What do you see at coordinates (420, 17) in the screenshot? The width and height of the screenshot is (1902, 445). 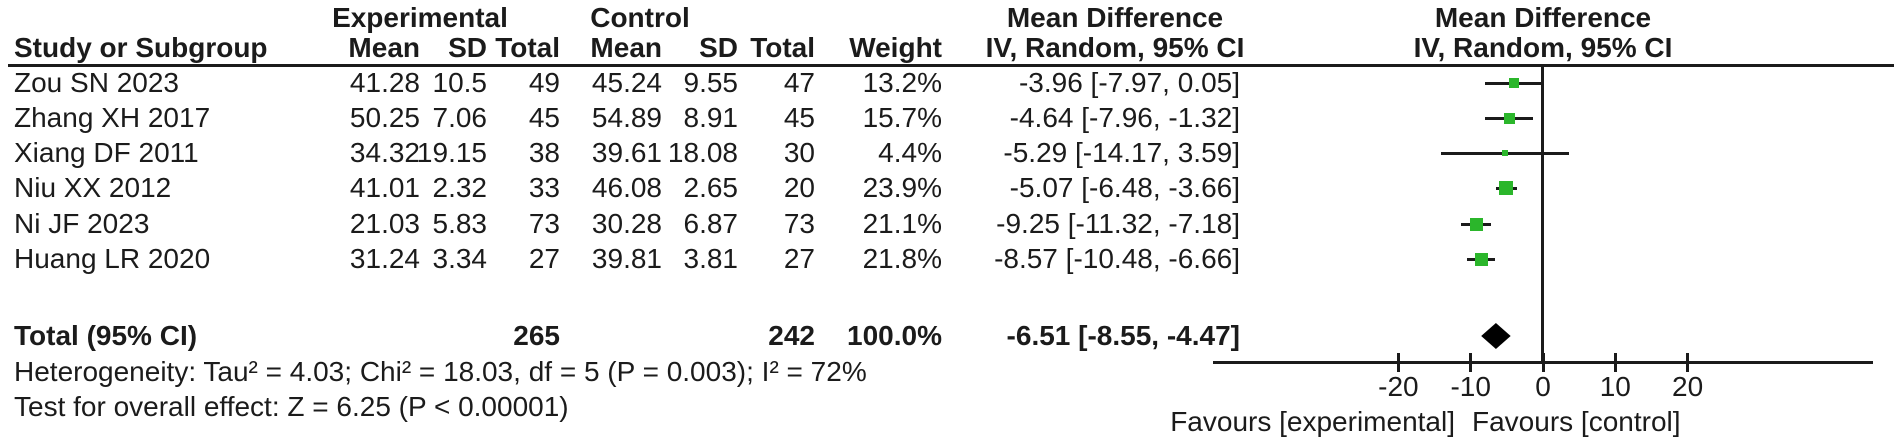 I see `group-header-experimental: Experimental` at bounding box center [420, 17].